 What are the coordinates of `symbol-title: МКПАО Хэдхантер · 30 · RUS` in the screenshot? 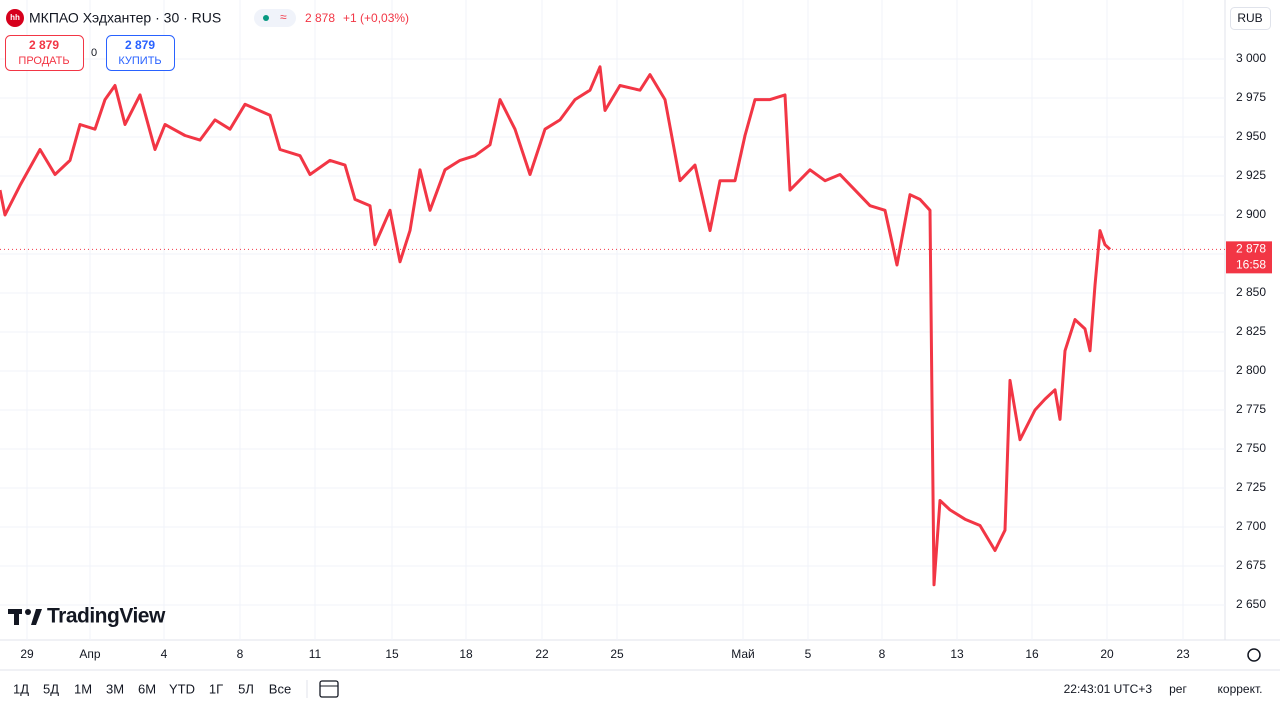 It's located at (125, 18).